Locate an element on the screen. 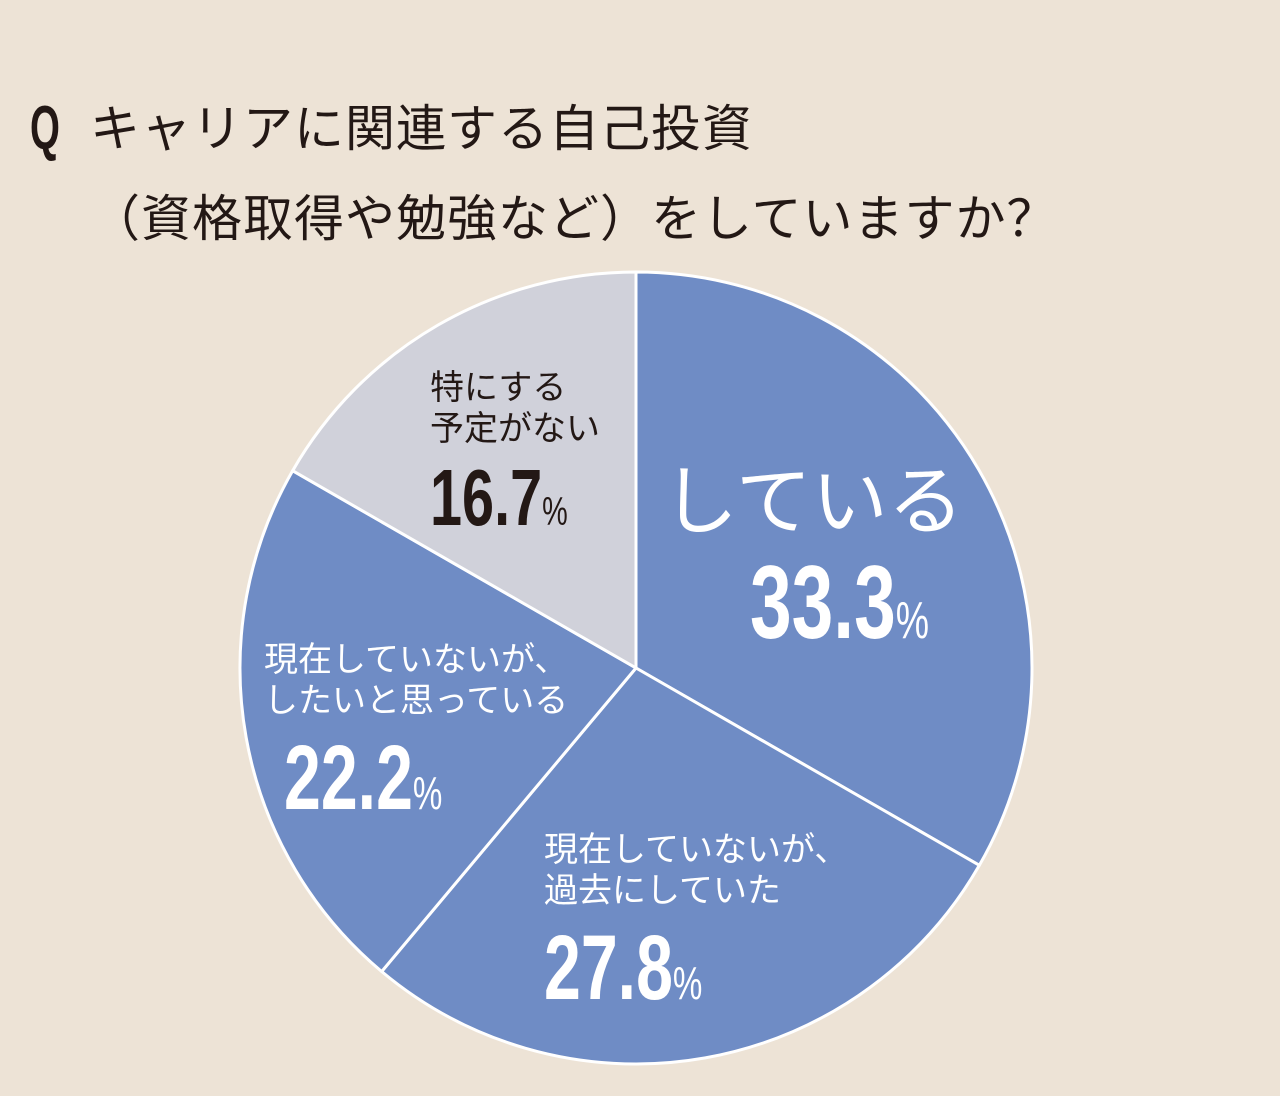 Image resolution: width=1280 pixels, height=1096 pixels. slice-label-text: 過去にしていた is located at coordinates (662, 890).